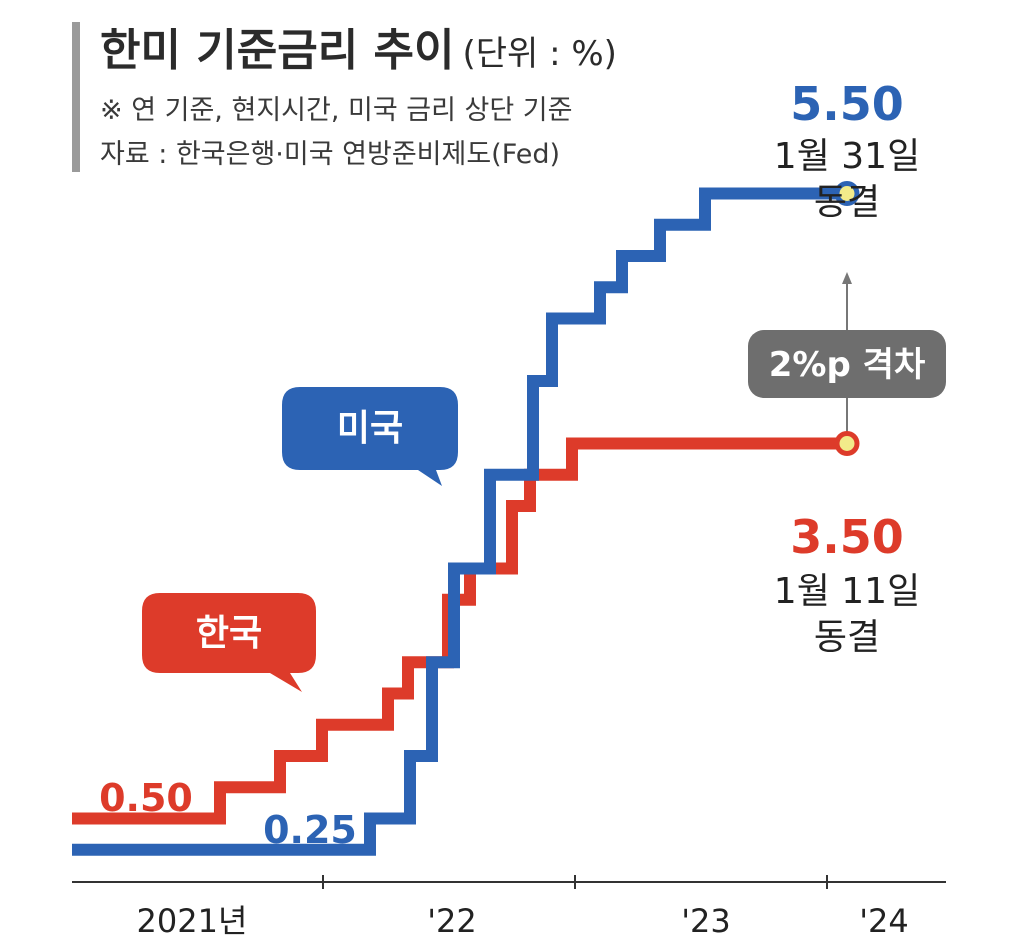  Describe the element at coordinates (192, 921) in the screenshot. I see `x-tick-label: 2021년` at that location.